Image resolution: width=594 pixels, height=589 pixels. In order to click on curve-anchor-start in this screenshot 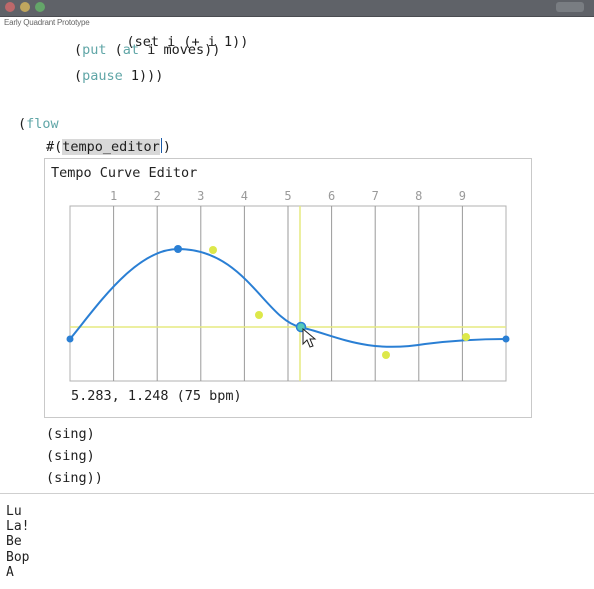, I will do `click(70, 339)`.